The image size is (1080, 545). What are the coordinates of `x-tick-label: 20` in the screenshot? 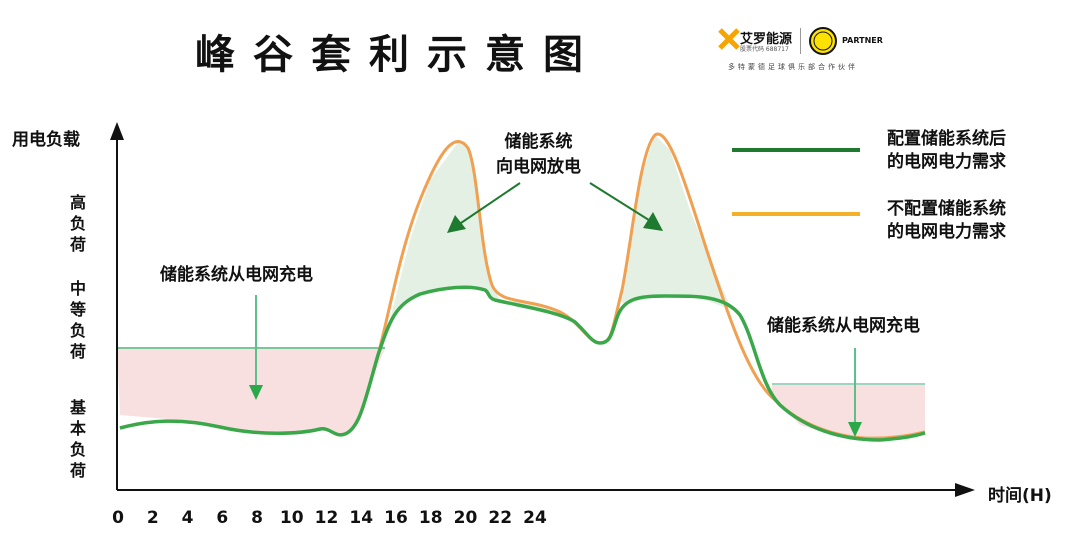 It's located at (465, 518).